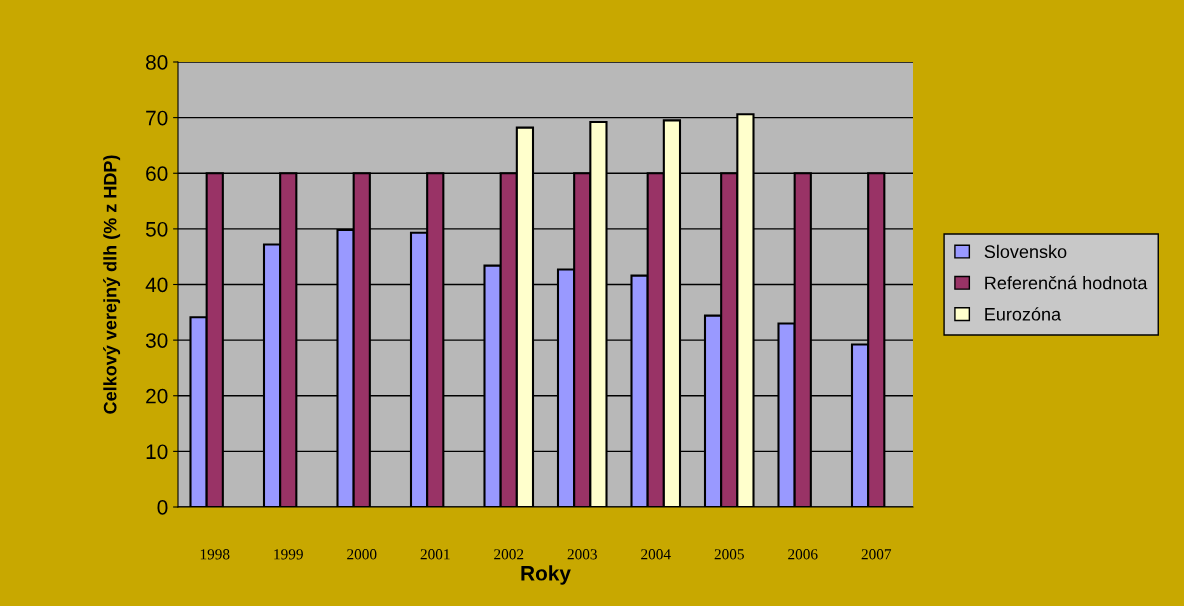 This screenshot has width=1184, height=606. What do you see at coordinates (1023, 314) in the screenshot?
I see `legend-label: Eurozóna` at bounding box center [1023, 314].